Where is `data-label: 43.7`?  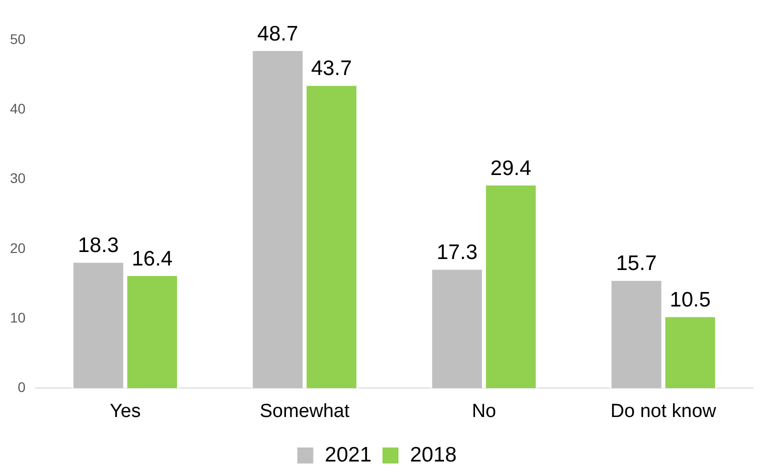
data-label: 43.7 is located at coordinates (331, 68).